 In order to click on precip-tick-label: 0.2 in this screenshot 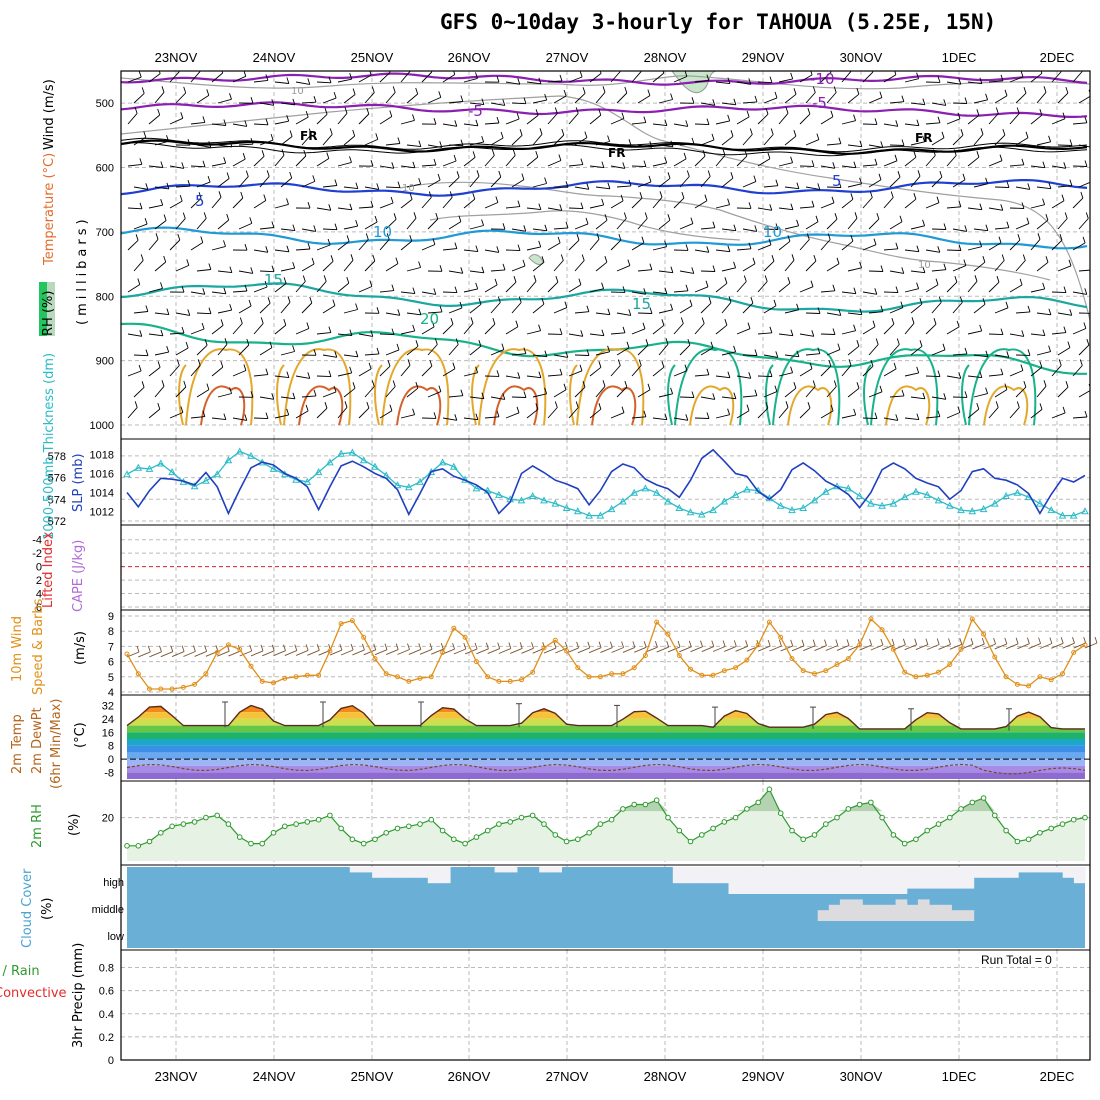, I will do `click(106, 1038)`.